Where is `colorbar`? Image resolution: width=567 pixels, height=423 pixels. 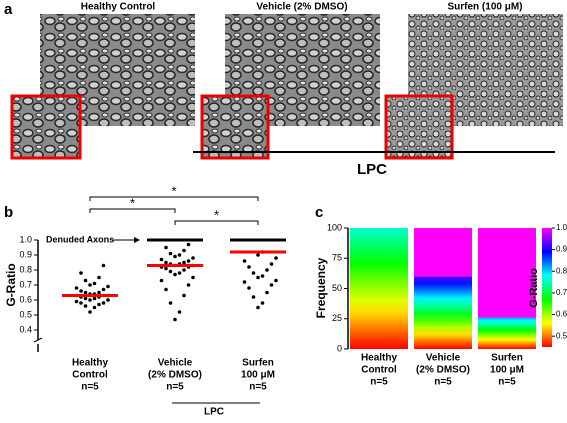
colorbar is located at coordinates (547, 287).